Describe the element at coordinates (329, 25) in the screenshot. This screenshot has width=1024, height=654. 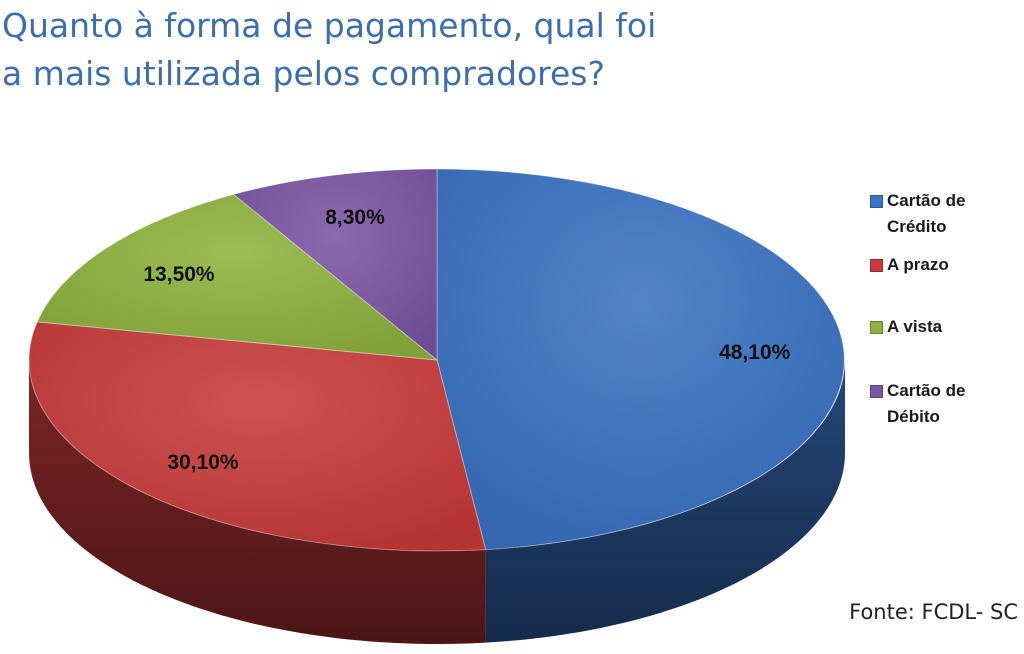
I see `title-line-1: Quanto à forma de pagamento, qual foi` at that location.